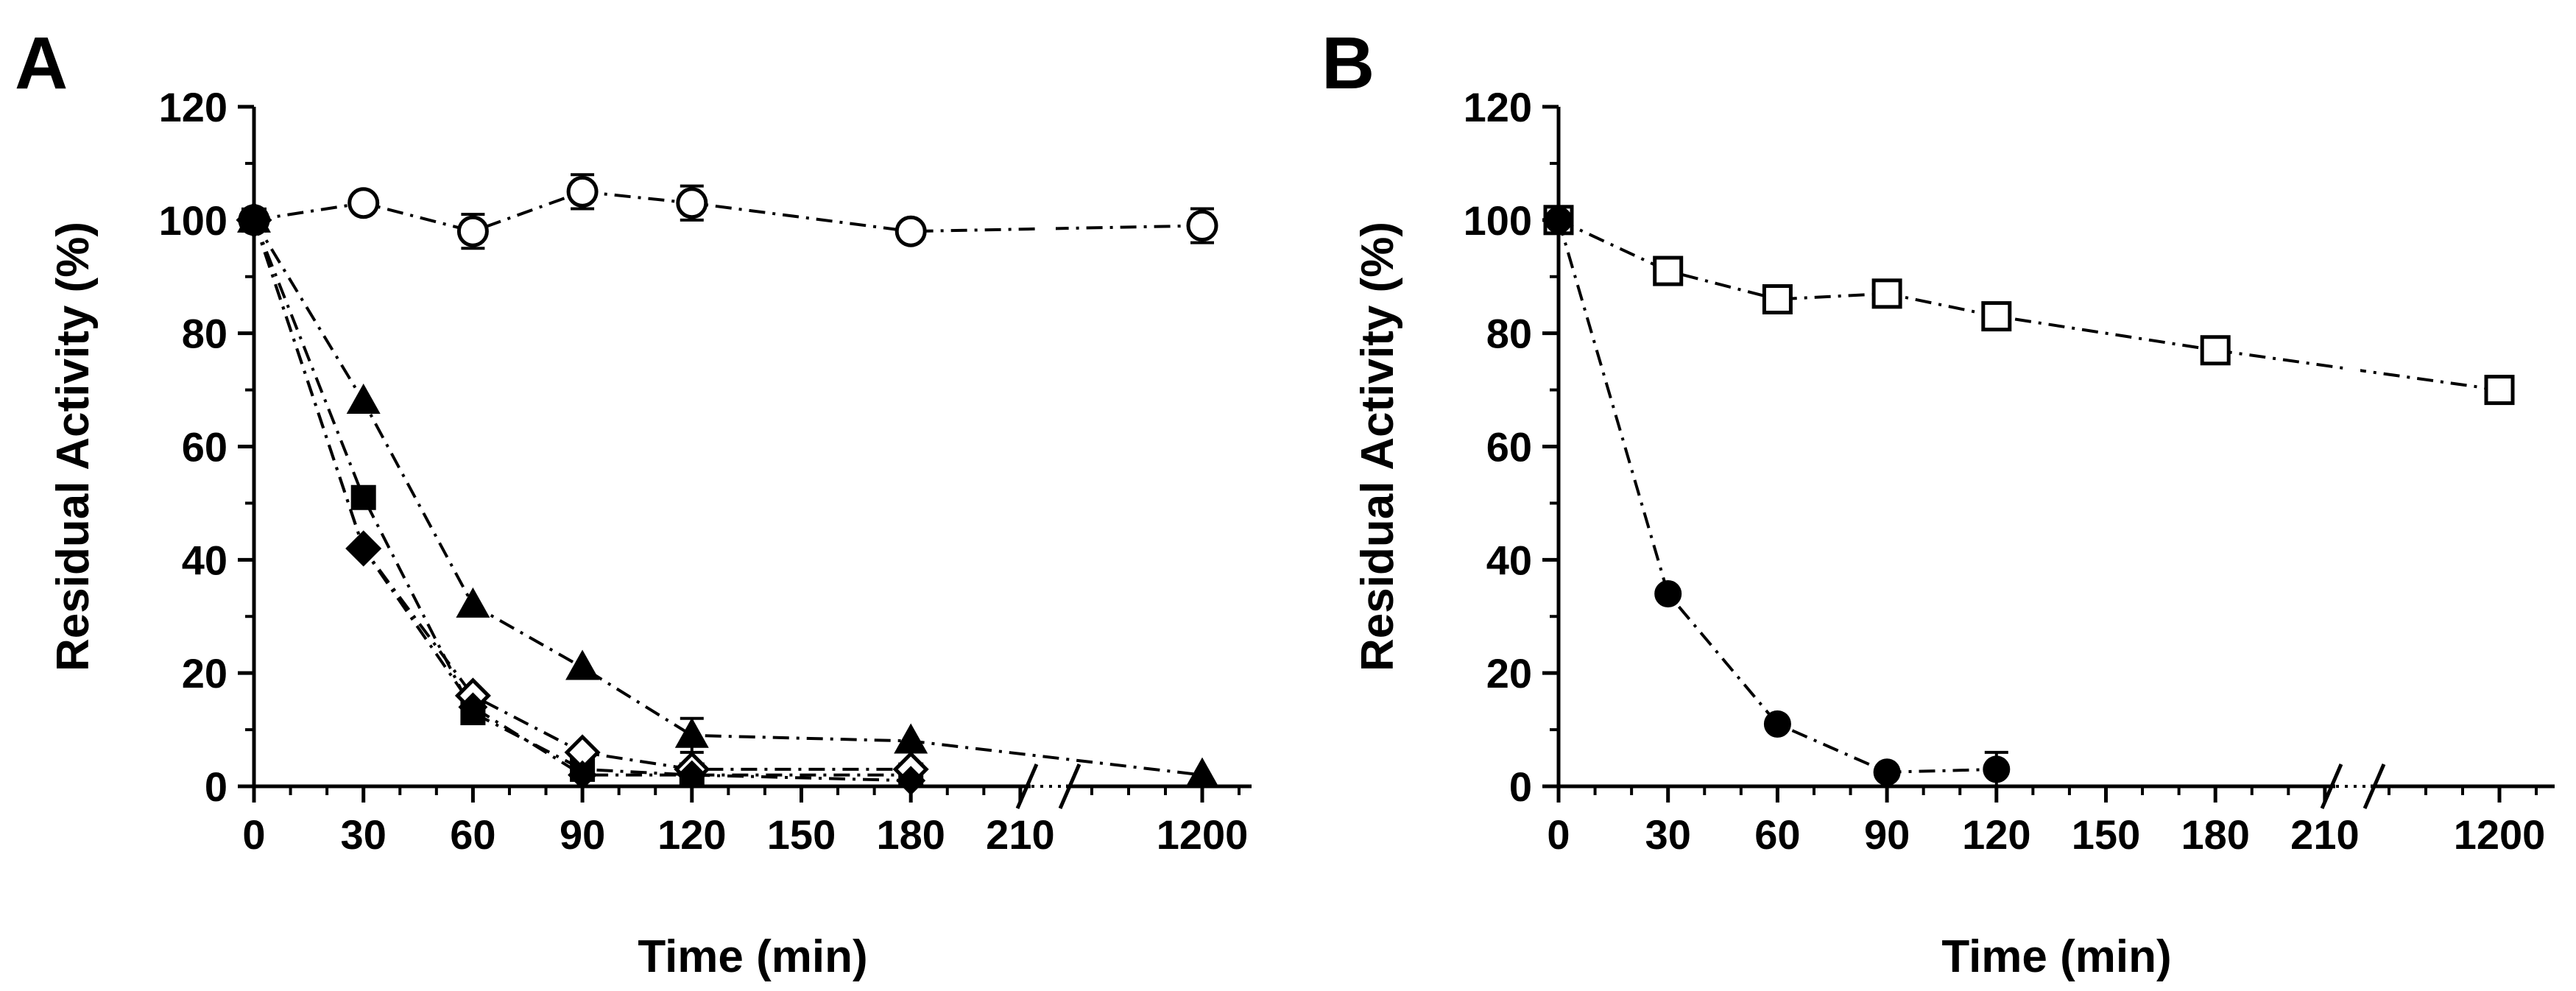 This screenshot has width=2576, height=991. I want to click on series-line-open-diamond, so click(582, 495).